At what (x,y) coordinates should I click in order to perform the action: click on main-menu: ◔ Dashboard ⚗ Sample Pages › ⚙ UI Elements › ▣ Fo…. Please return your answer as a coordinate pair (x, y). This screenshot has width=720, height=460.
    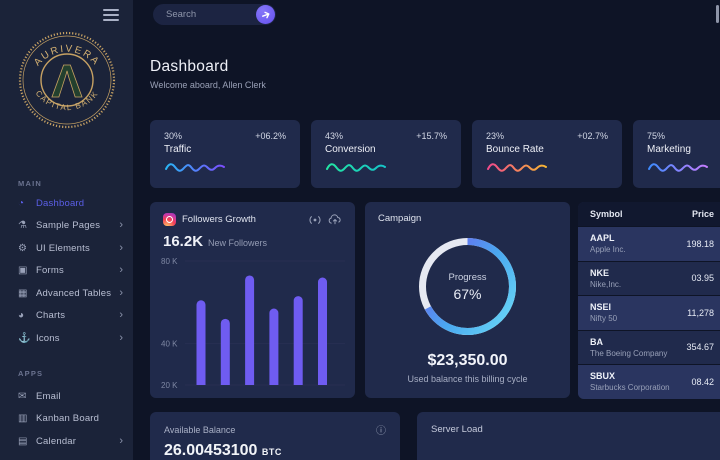
    Looking at the image, I should click on (66, 271).